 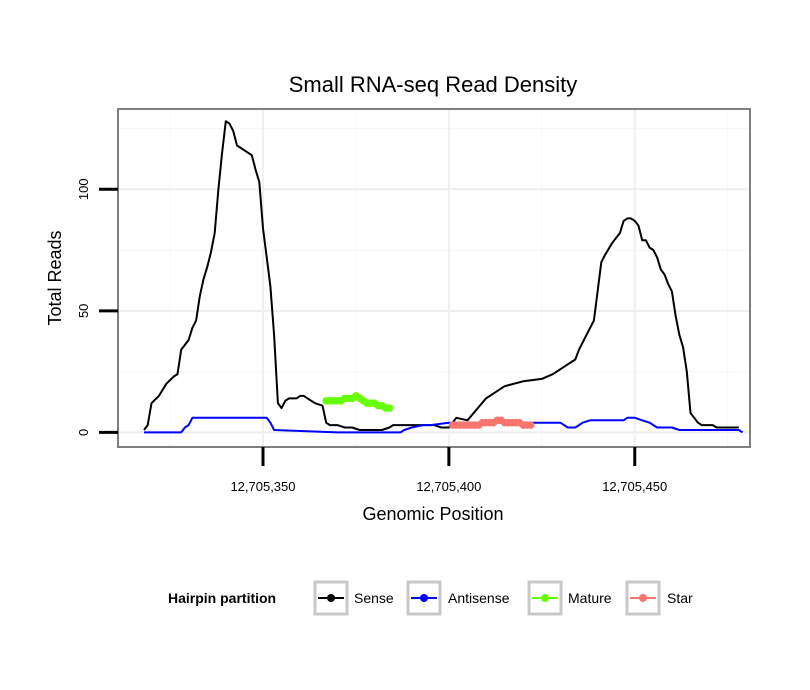 I want to click on y-tick-label: 100, so click(x=83, y=189).